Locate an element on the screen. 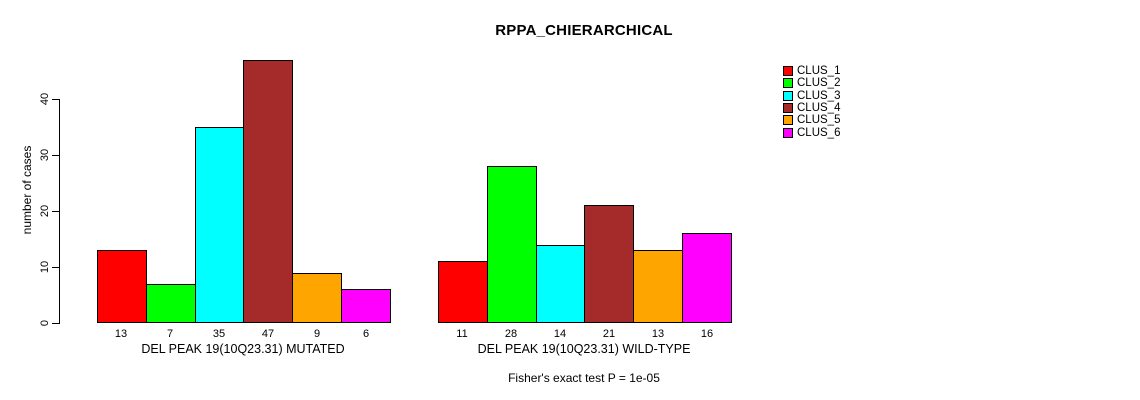  bar-value-label: 35 is located at coordinates (219, 334).